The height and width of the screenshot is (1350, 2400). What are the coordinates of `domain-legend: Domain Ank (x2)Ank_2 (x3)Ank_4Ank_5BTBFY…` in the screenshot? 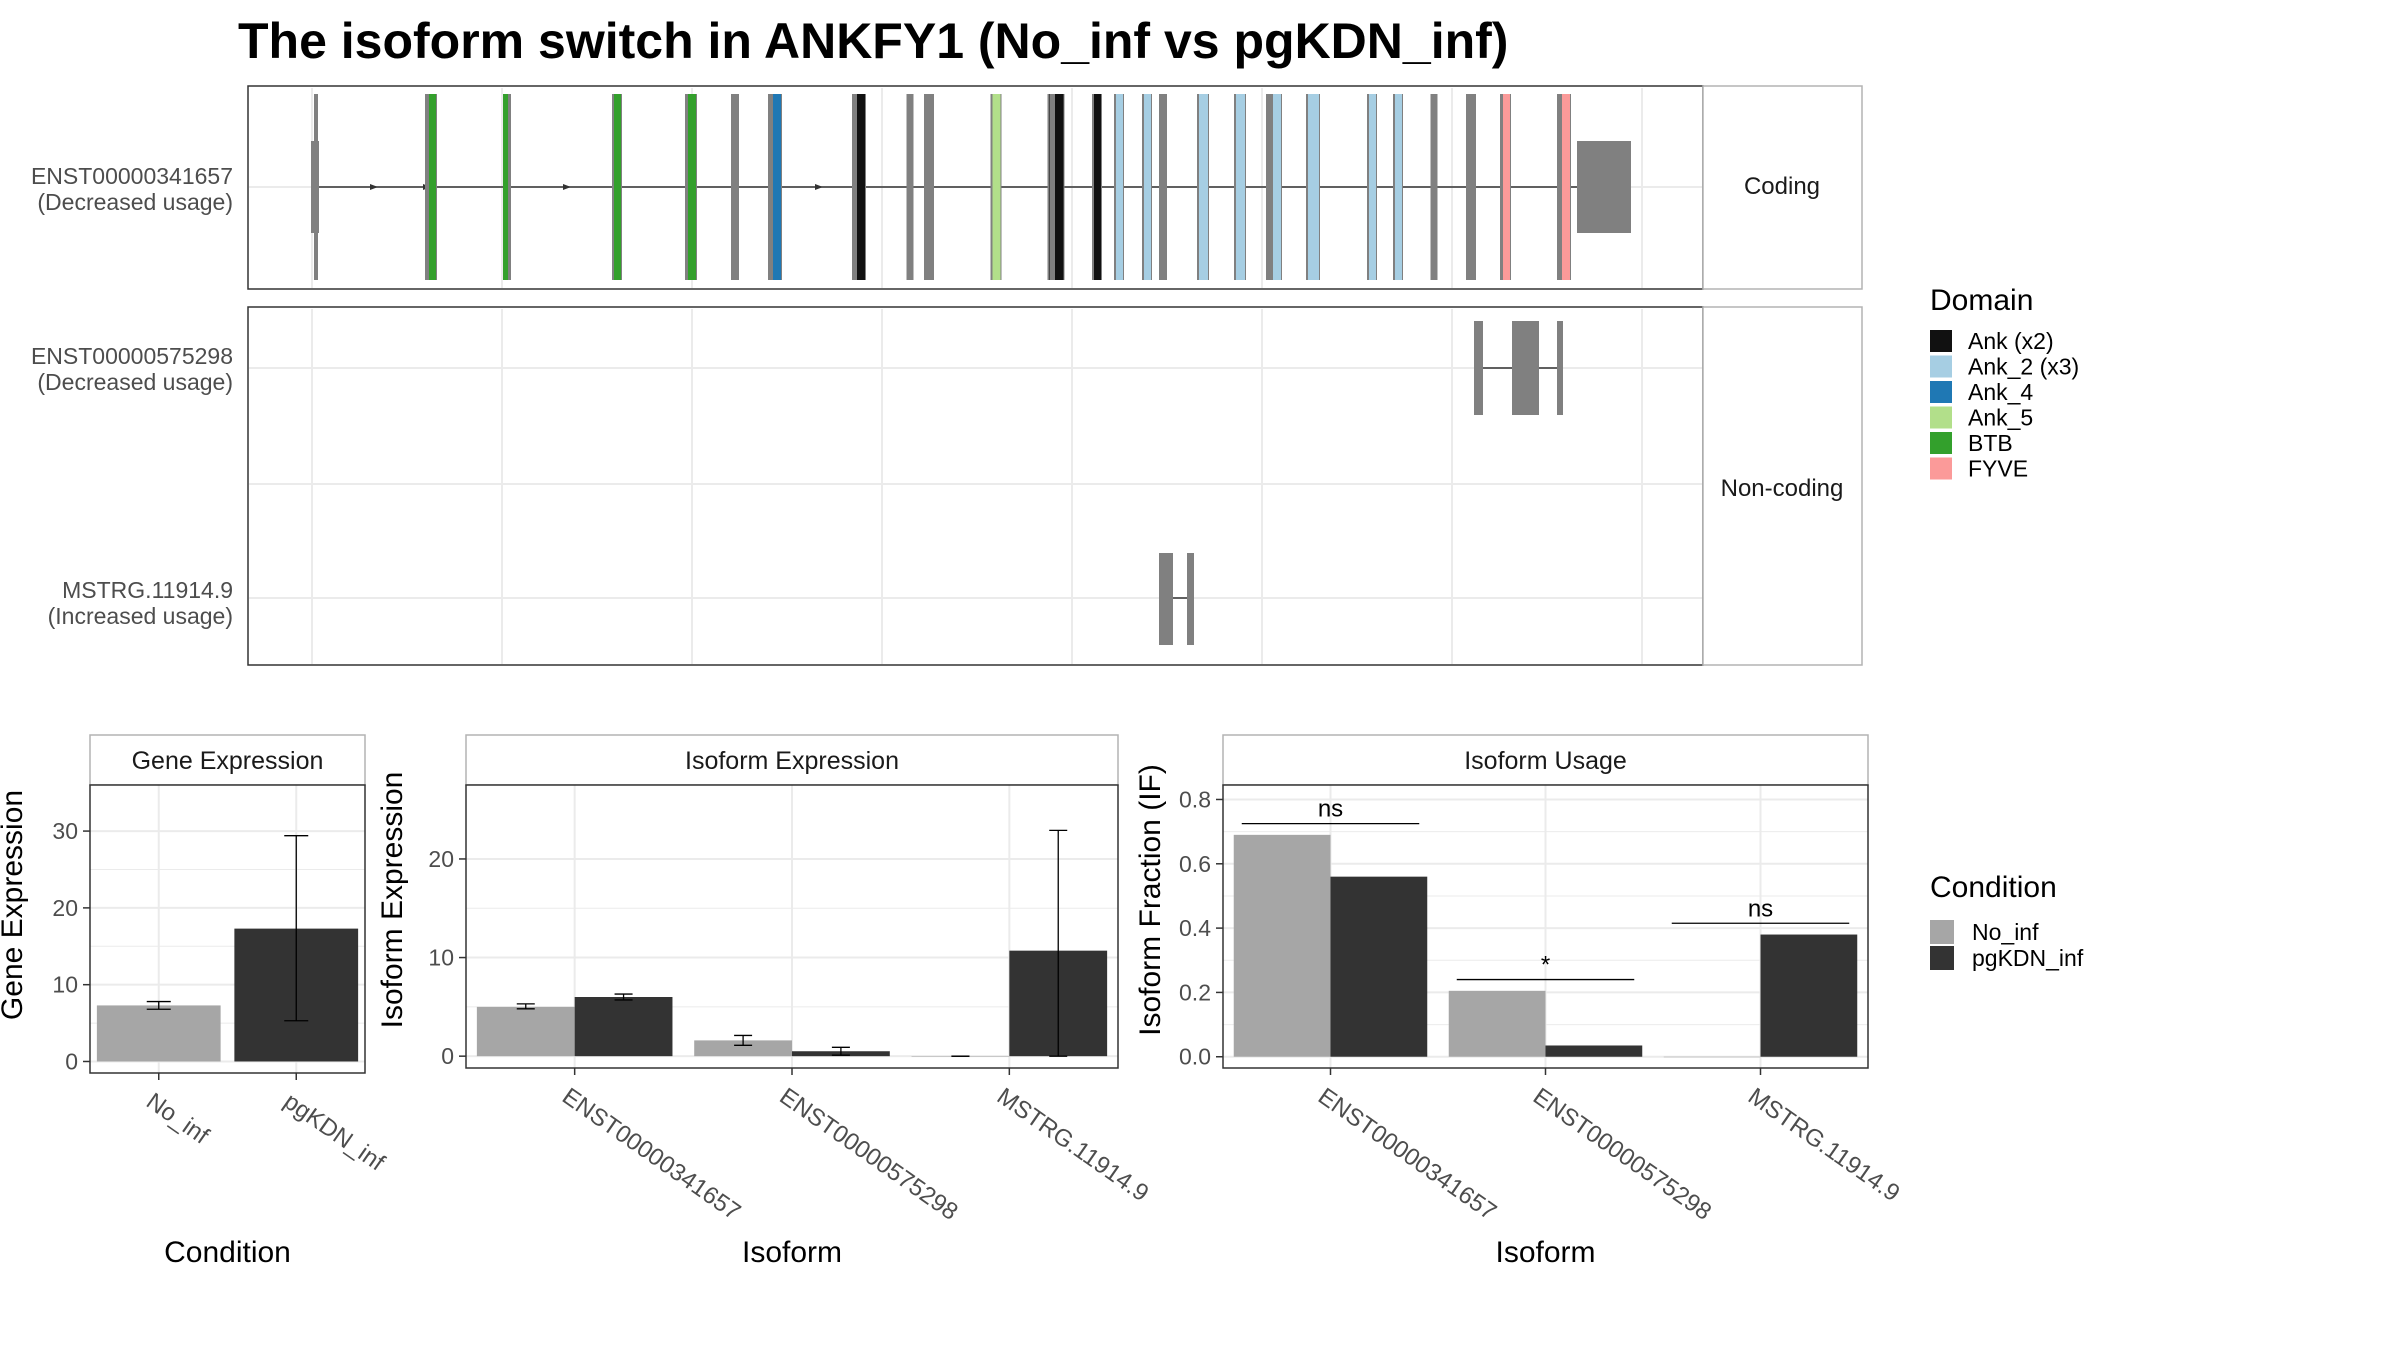 It's located at (2004, 383).